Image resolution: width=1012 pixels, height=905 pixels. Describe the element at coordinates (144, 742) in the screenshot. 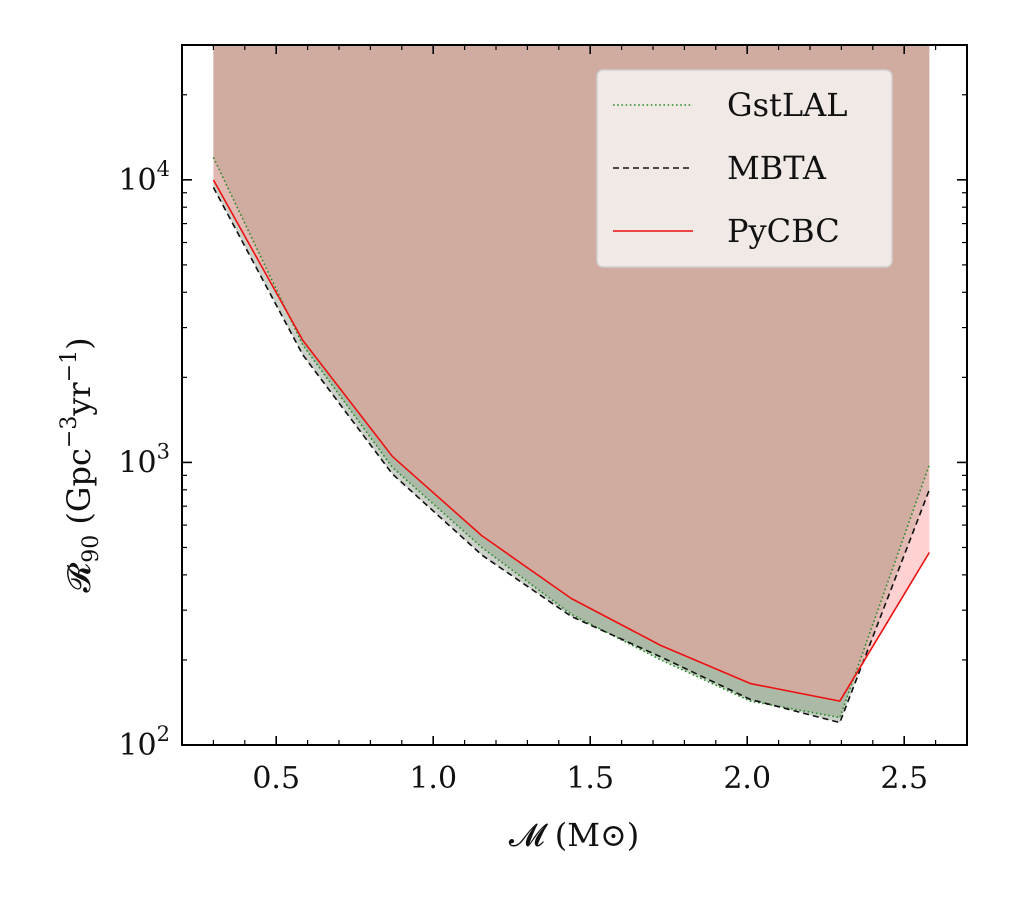

I see `y-tick-label: 10²` at that location.